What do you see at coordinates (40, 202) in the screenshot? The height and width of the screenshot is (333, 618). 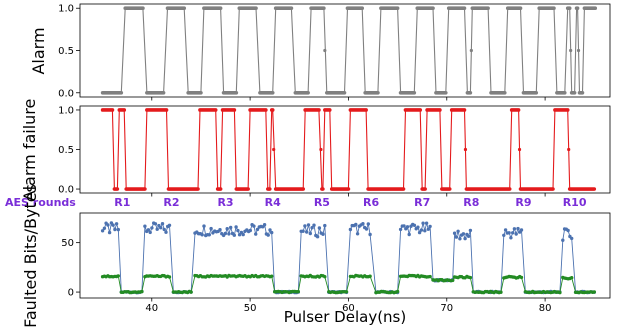 I see `aes-rounds-label: AES rounds` at bounding box center [40, 202].